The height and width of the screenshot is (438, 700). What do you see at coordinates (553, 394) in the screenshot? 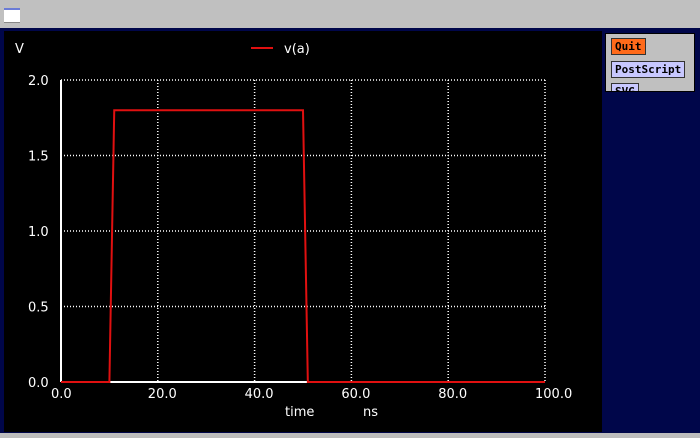
I see `x-tick-label: 100.0` at bounding box center [553, 394].